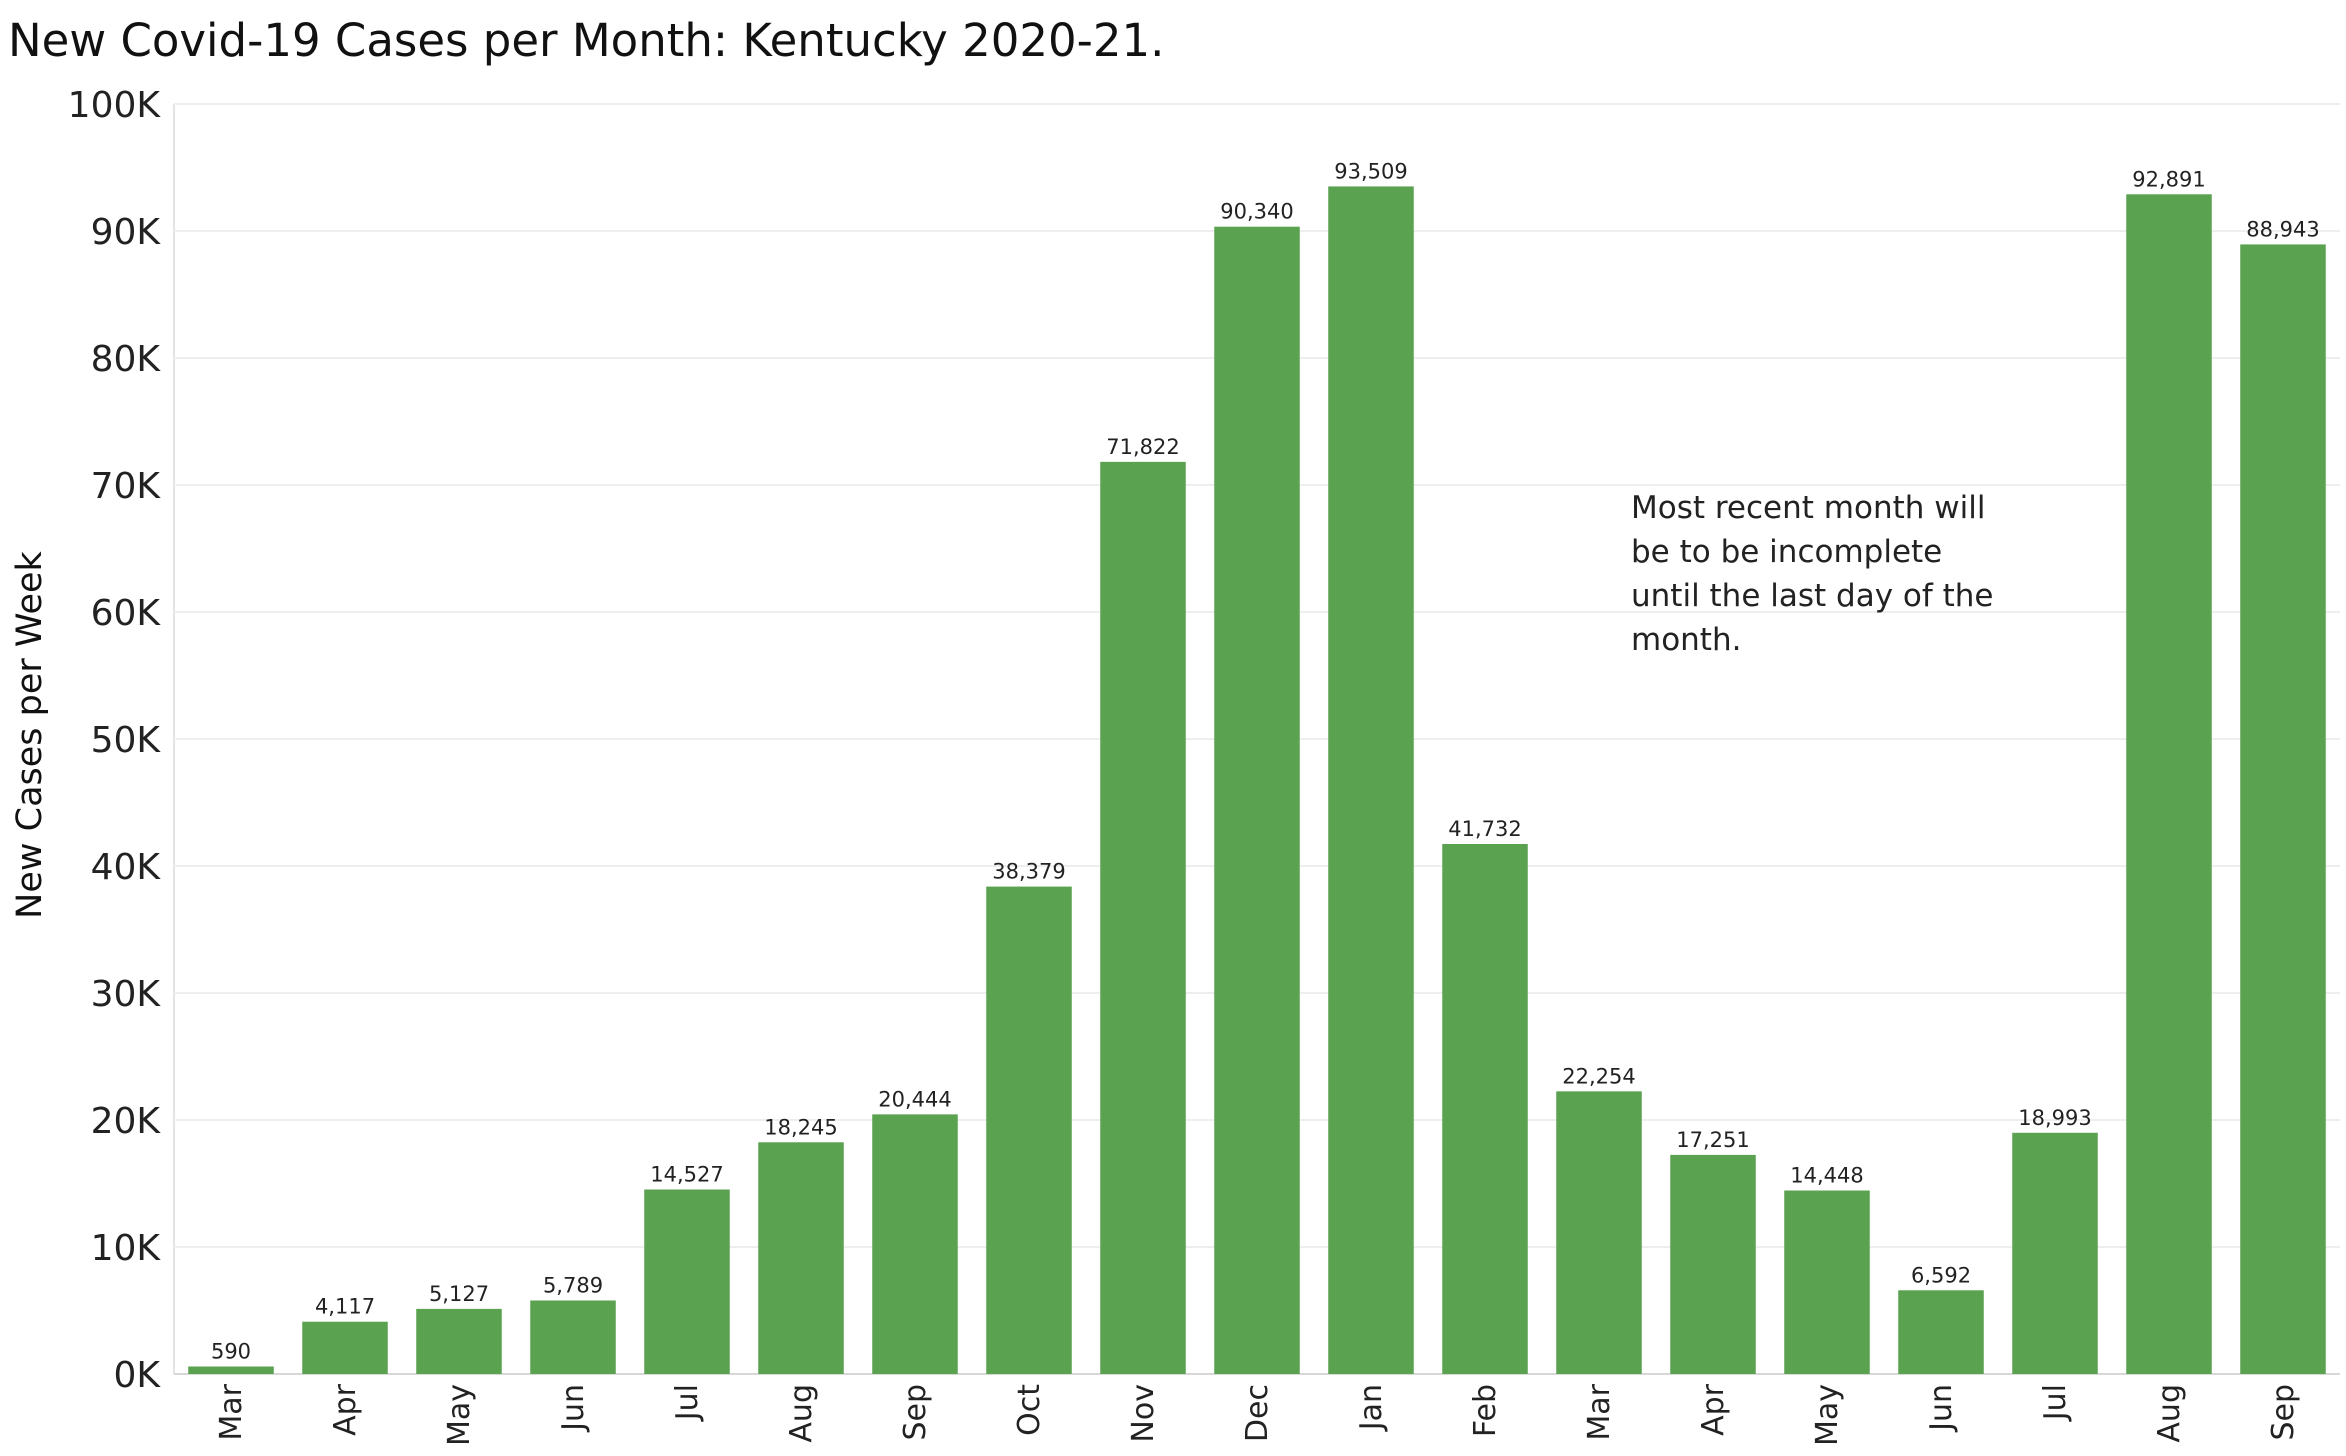  I want to click on data-label: 93,509, so click(1370, 171).